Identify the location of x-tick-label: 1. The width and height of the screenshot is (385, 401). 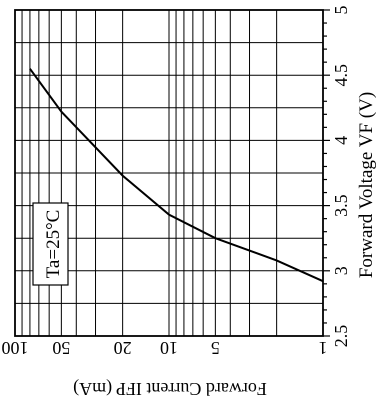
(323, 348).